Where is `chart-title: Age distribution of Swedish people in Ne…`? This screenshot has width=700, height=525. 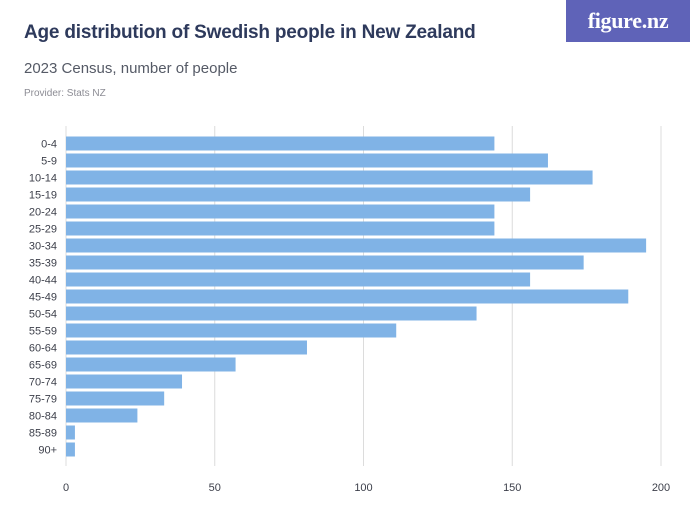 chart-title: Age distribution of Swedish people in Ne… is located at coordinates (250, 32).